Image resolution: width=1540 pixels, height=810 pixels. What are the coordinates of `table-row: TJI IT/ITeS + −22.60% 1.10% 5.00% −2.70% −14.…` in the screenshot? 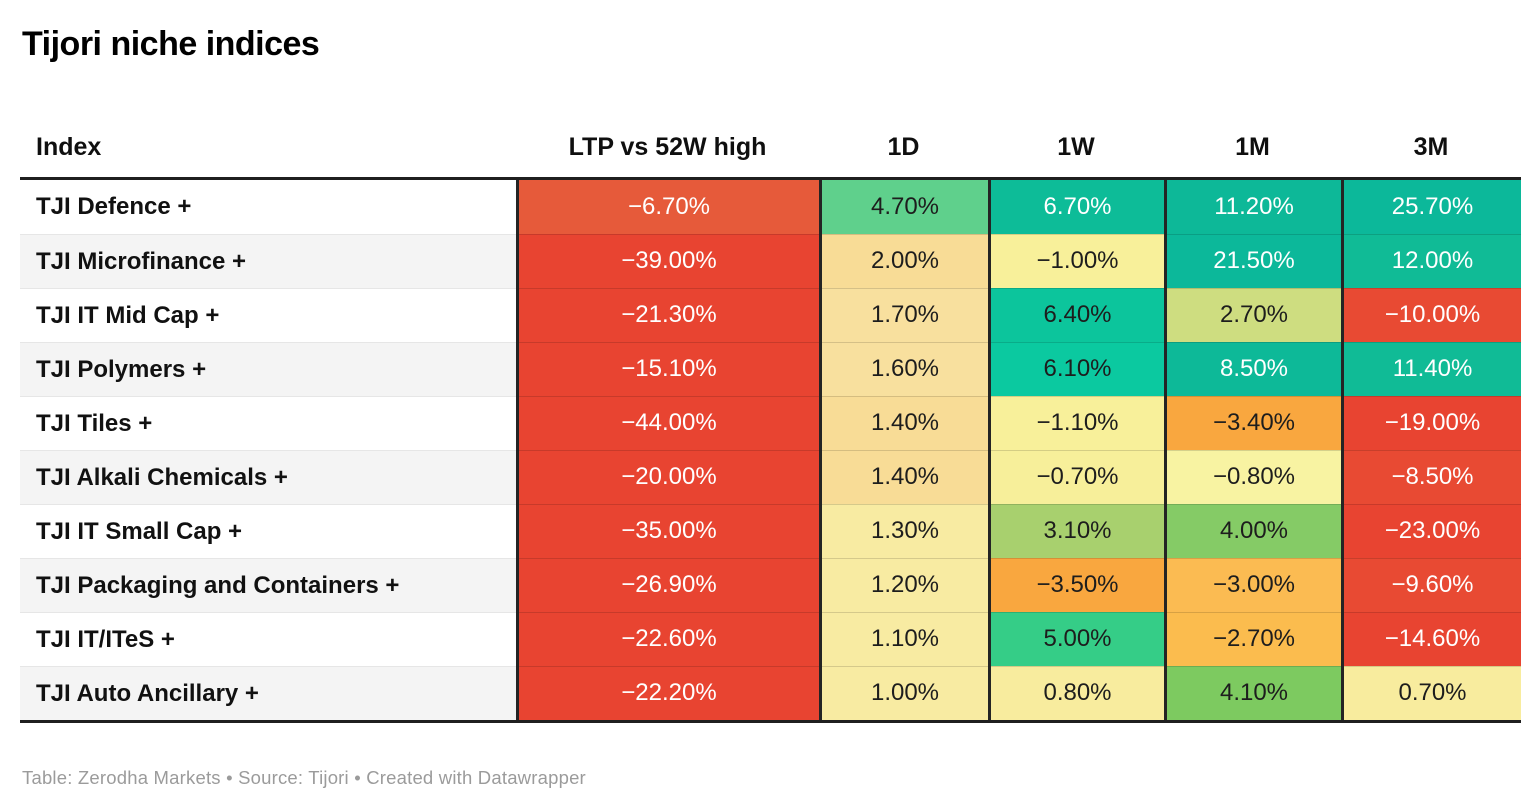 It's located at (770, 639).